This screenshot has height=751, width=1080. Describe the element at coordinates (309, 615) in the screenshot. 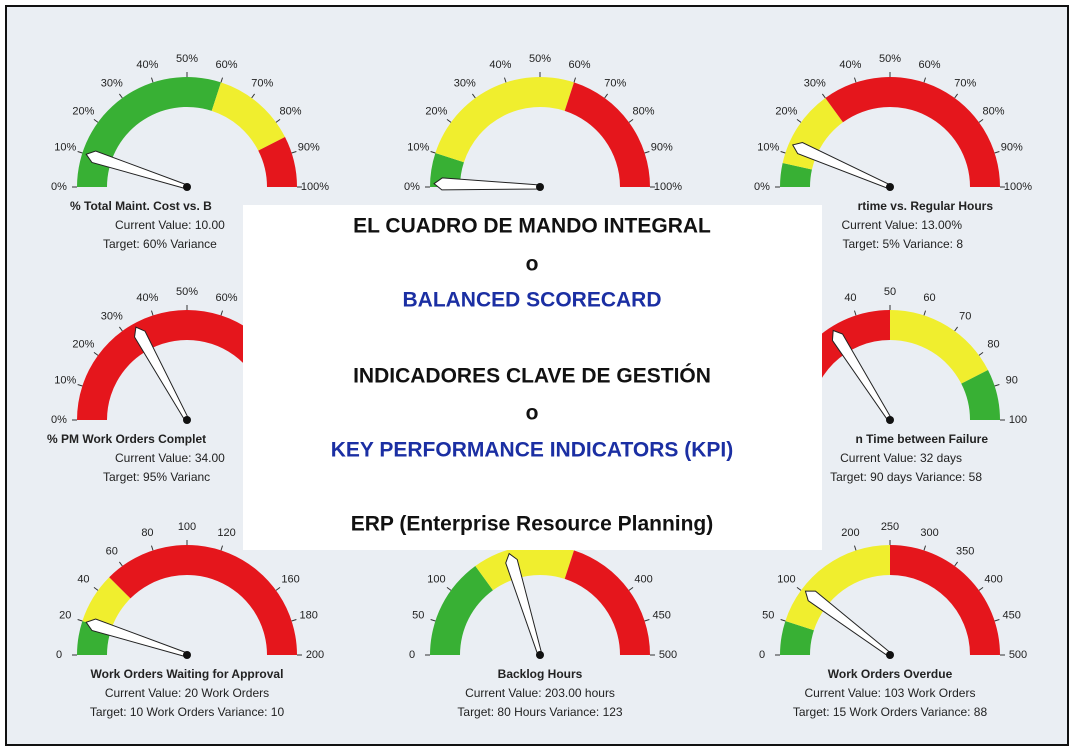

I see `tick-label: 180` at that location.